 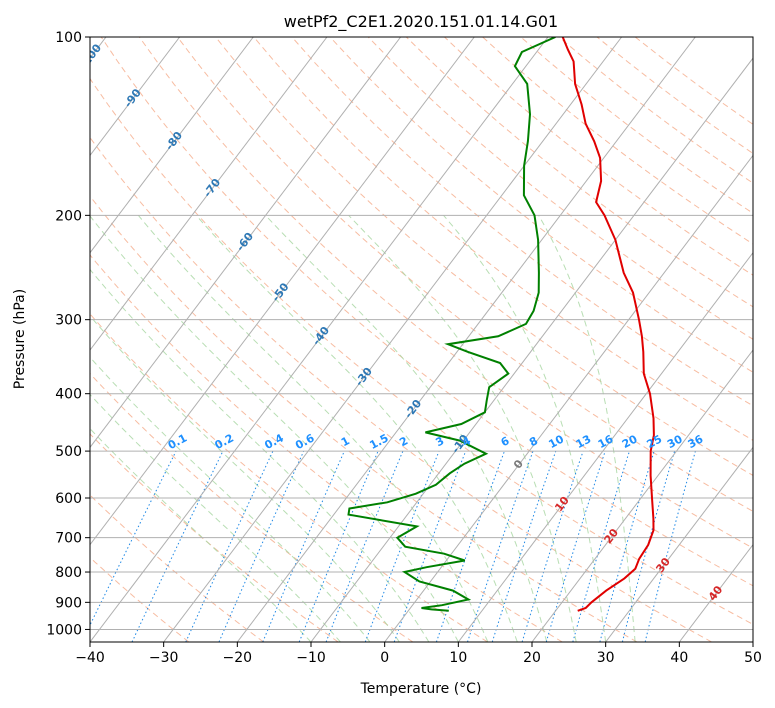 I want to click on x-tick-label: −40, so click(x=90, y=658).